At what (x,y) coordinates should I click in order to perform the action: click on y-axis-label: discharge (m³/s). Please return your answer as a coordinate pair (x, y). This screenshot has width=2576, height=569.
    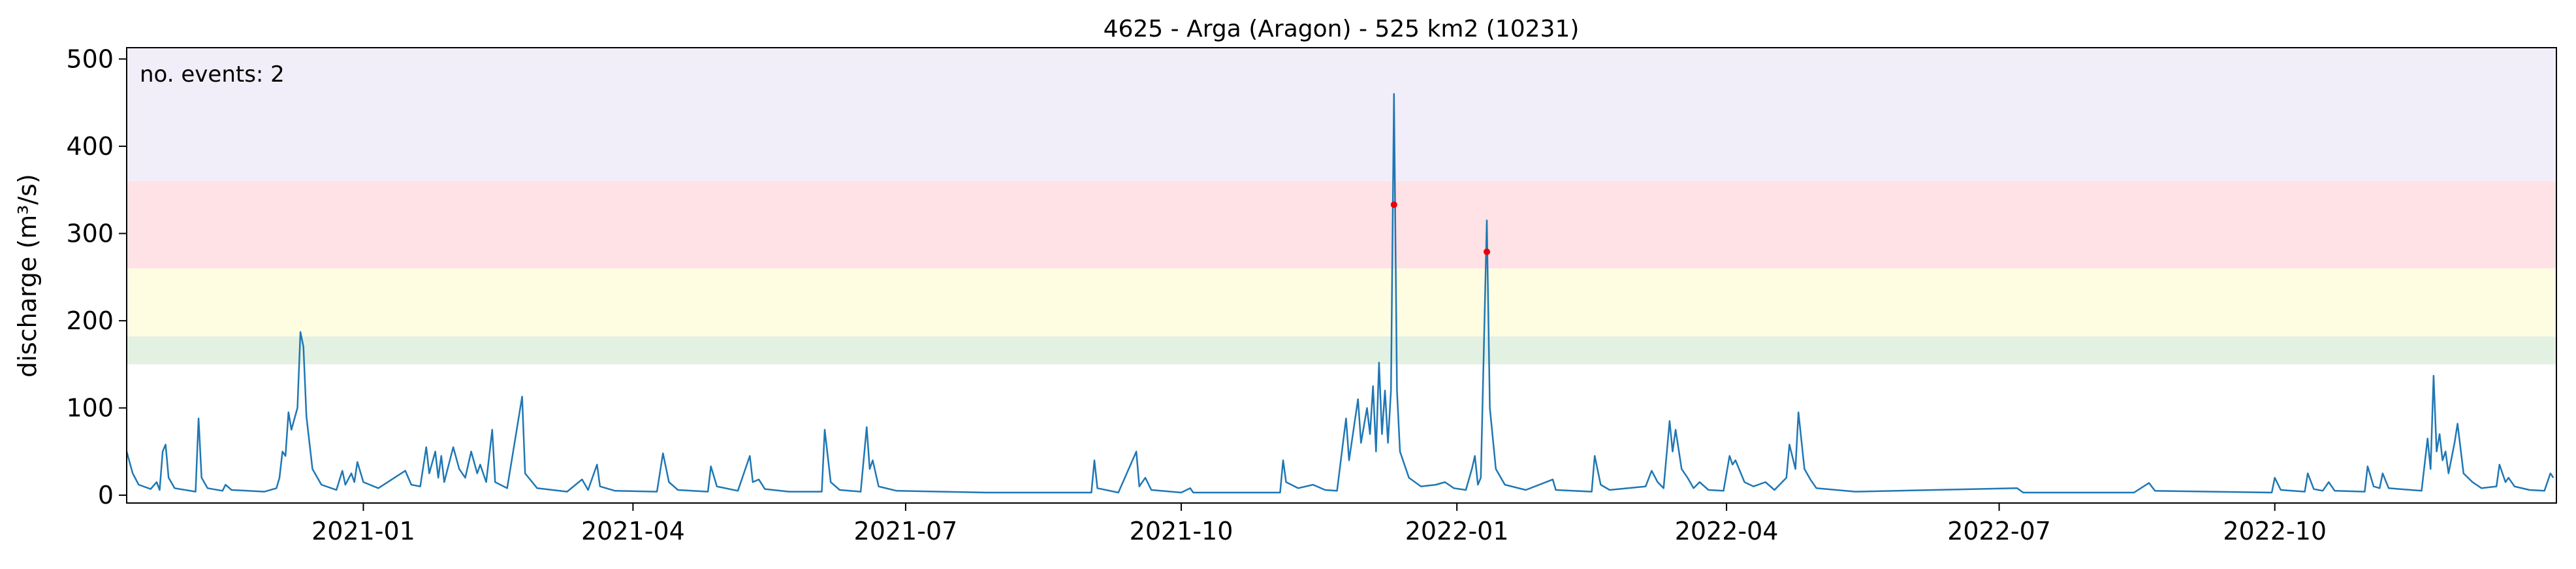
    Looking at the image, I should click on (28, 276).